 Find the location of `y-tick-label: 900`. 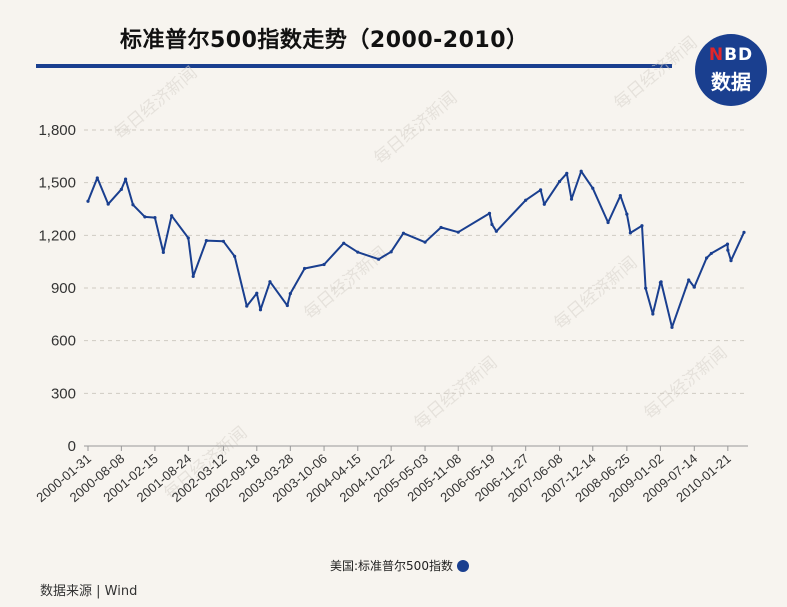

y-tick-label: 900 is located at coordinates (63, 288).